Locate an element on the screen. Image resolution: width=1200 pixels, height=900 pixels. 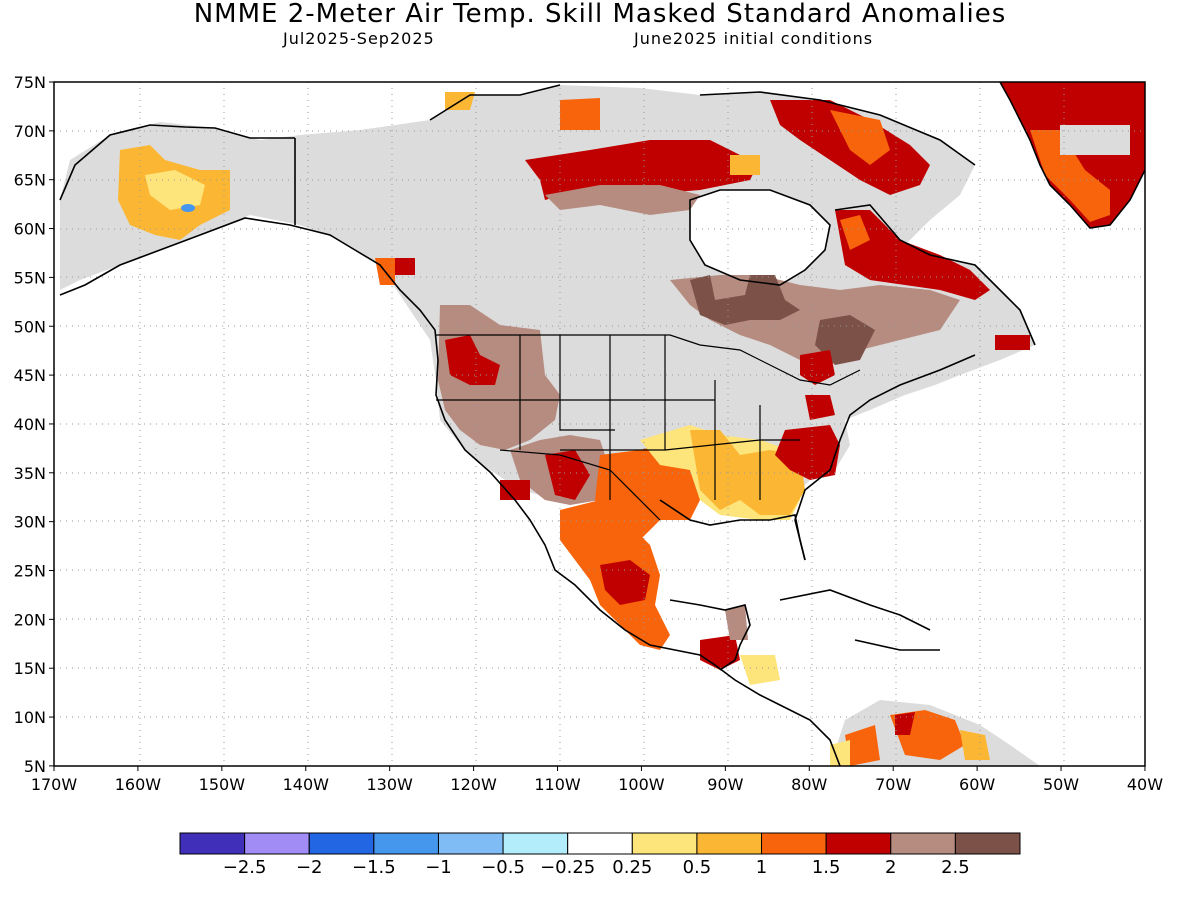
lat-label: 60N is located at coordinates (30, 229).